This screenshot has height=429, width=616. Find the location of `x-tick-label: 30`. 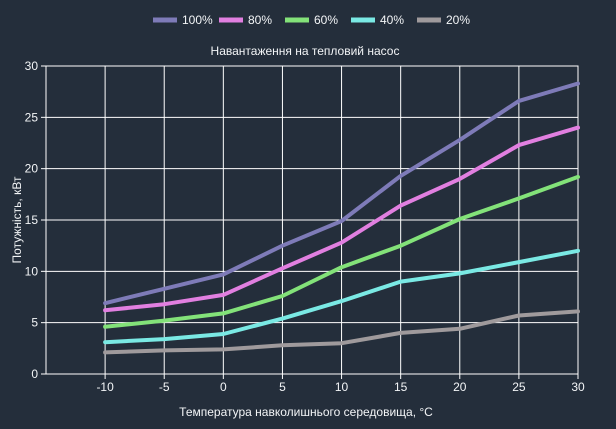

x-tick-label: 30 is located at coordinates (578, 387).